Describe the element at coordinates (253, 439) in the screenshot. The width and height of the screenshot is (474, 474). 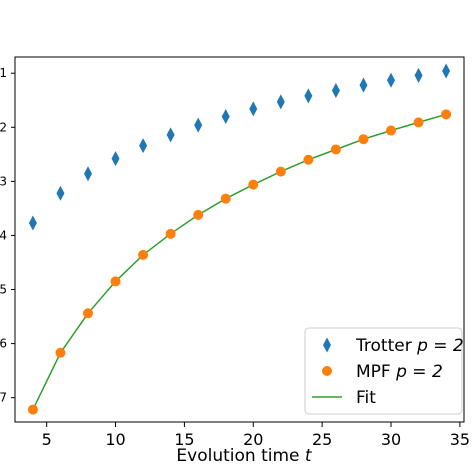
I see `x-tick-label: 20` at that location.